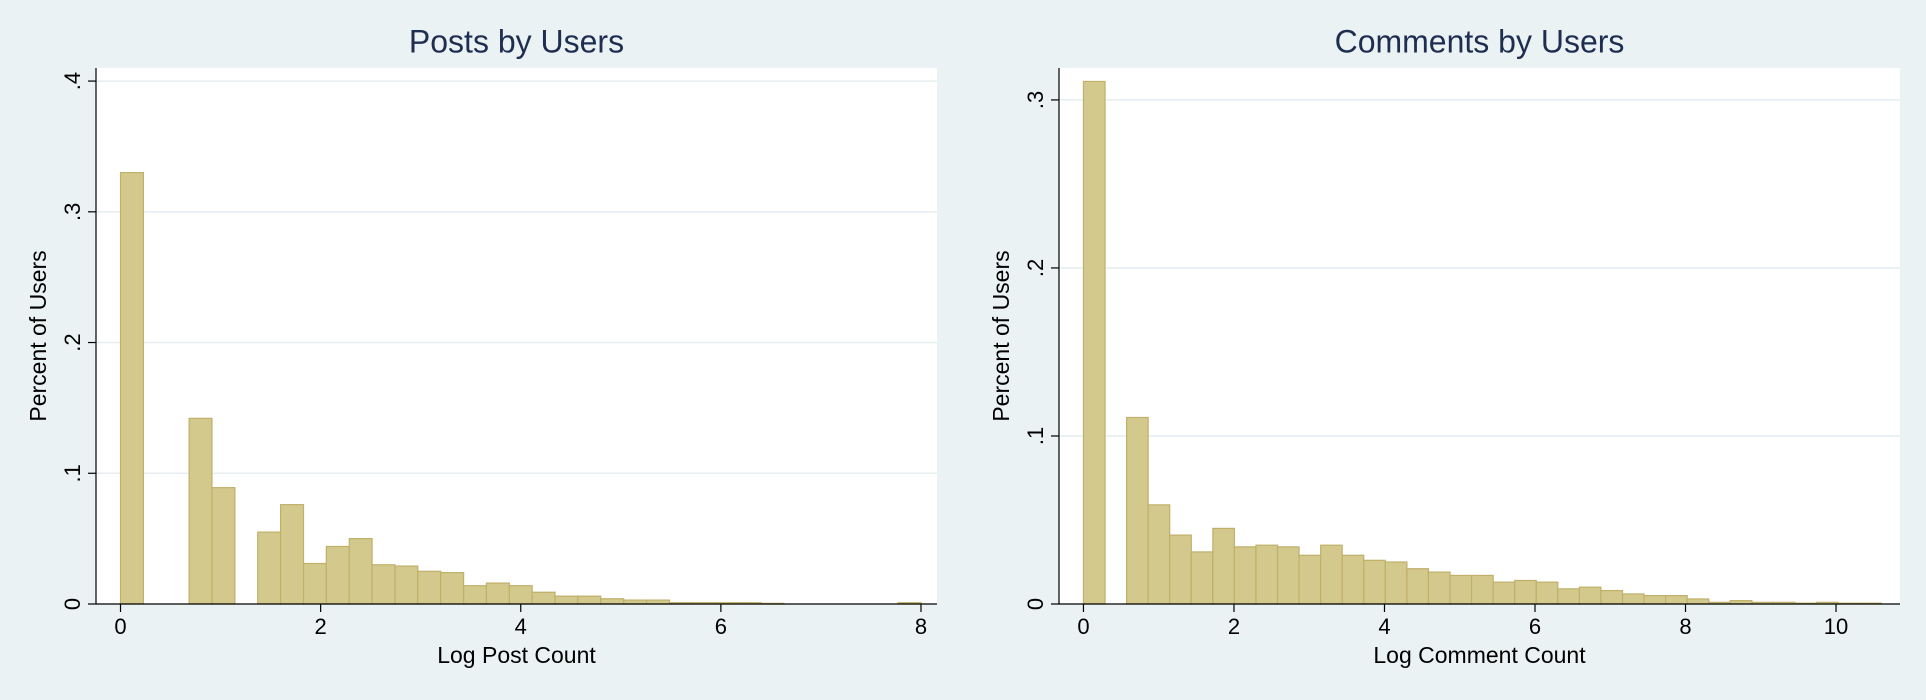 This screenshot has height=700, width=1926. What do you see at coordinates (1480, 41) in the screenshot?
I see `chart-title: Comments by Users` at bounding box center [1480, 41].